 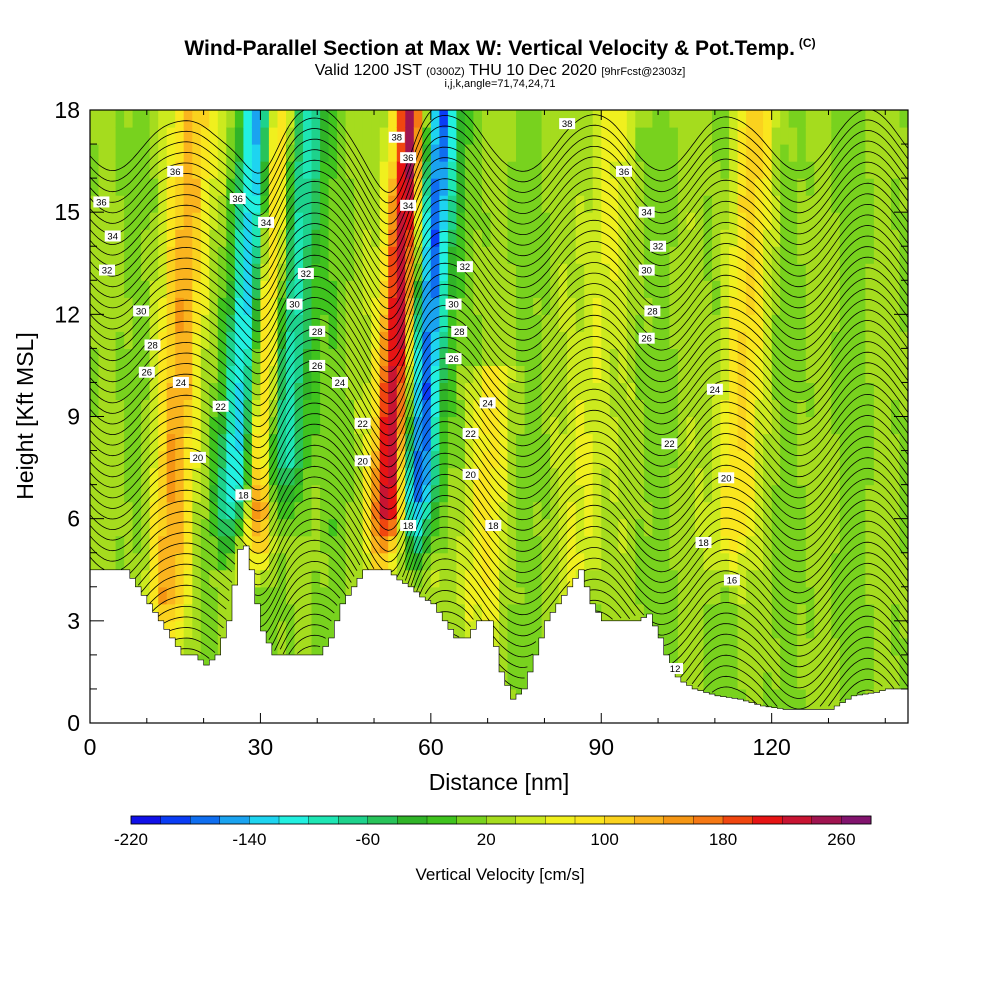 I want to click on colorbar-swatch, so click(x=560, y=820).